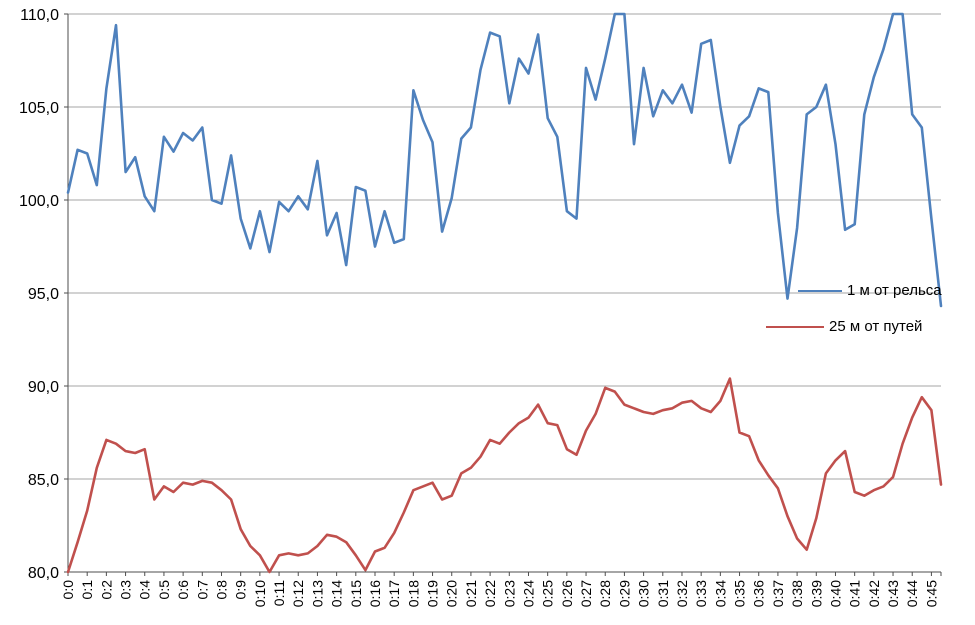 This screenshot has height=625, width=975. What do you see at coordinates (682, 593) in the screenshot?
I see `x-tick-label: 0:32` at bounding box center [682, 593].